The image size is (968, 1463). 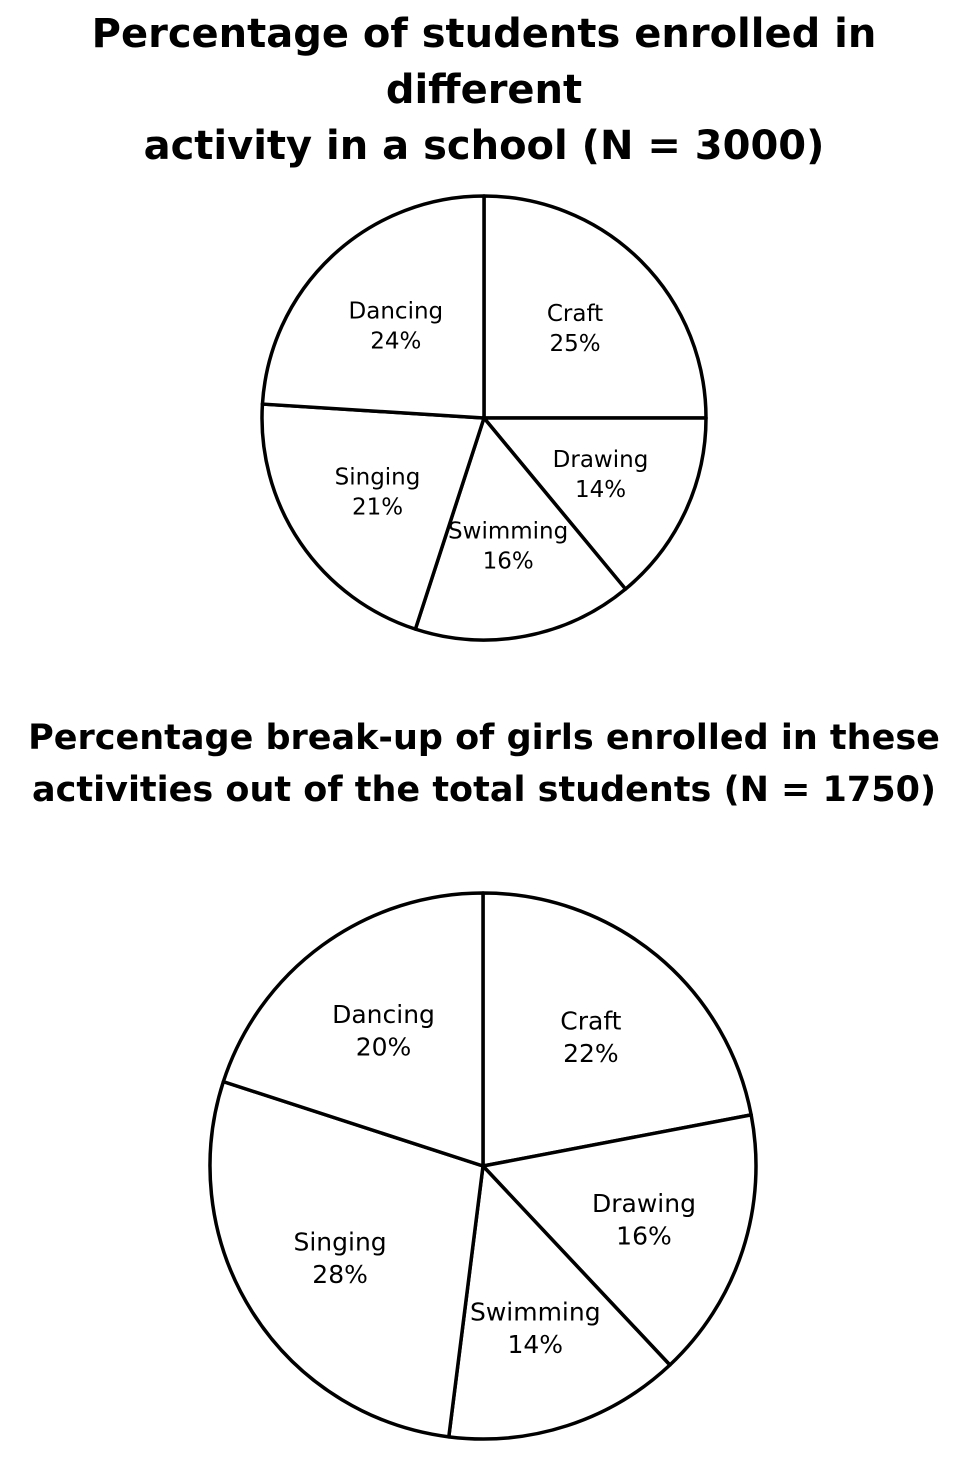 What do you see at coordinates (508, 532) in the screenshot?
I see `pie-1-label-swimming: Swimming` at bounding box center [508, 532].